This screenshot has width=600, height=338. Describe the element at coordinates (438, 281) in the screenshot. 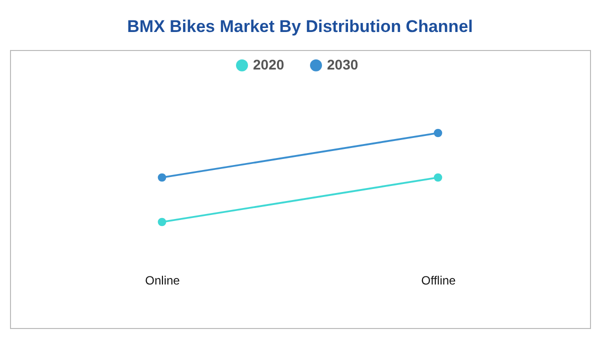

I see `x-tick-label: Offline` at that location.